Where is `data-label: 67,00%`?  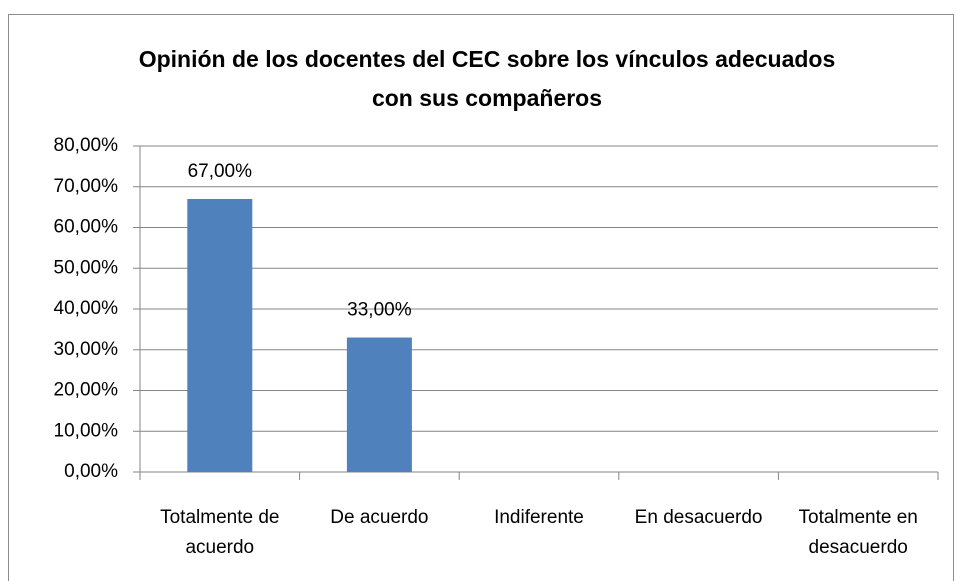
data-label: 67,00% is located at coordinates (220, 171).